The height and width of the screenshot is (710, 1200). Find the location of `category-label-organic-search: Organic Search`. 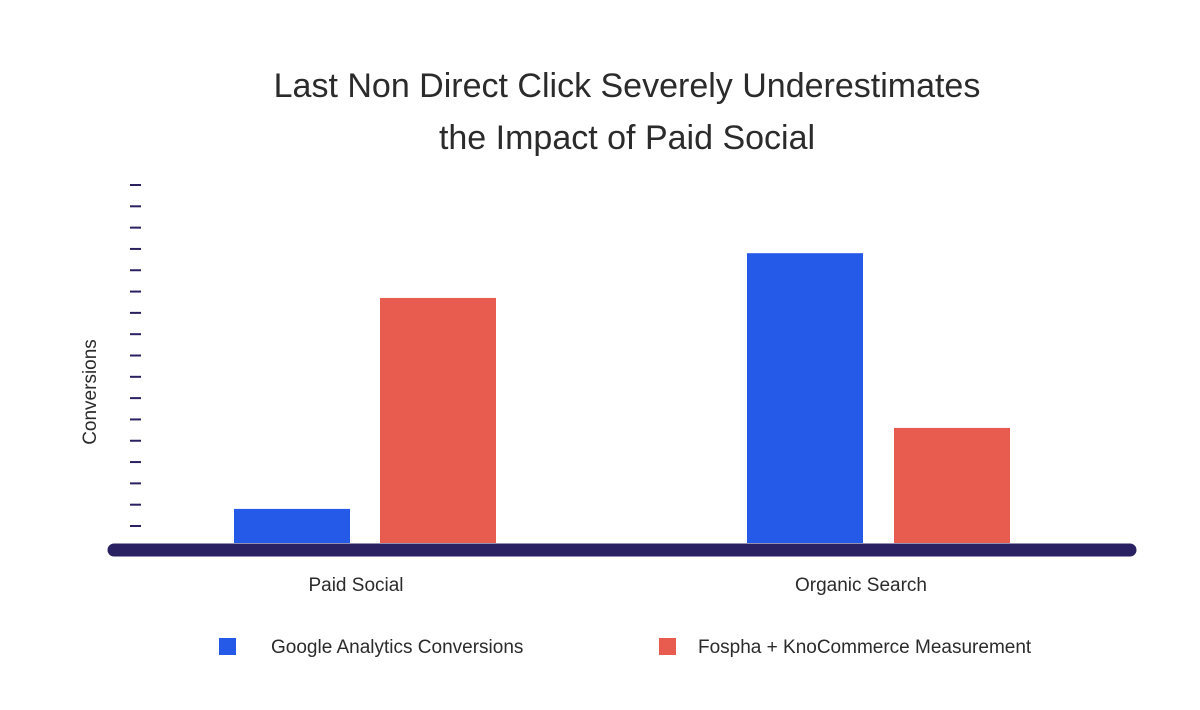

category-label-organic-search: Organic Search is located at coordinates (861, 585).